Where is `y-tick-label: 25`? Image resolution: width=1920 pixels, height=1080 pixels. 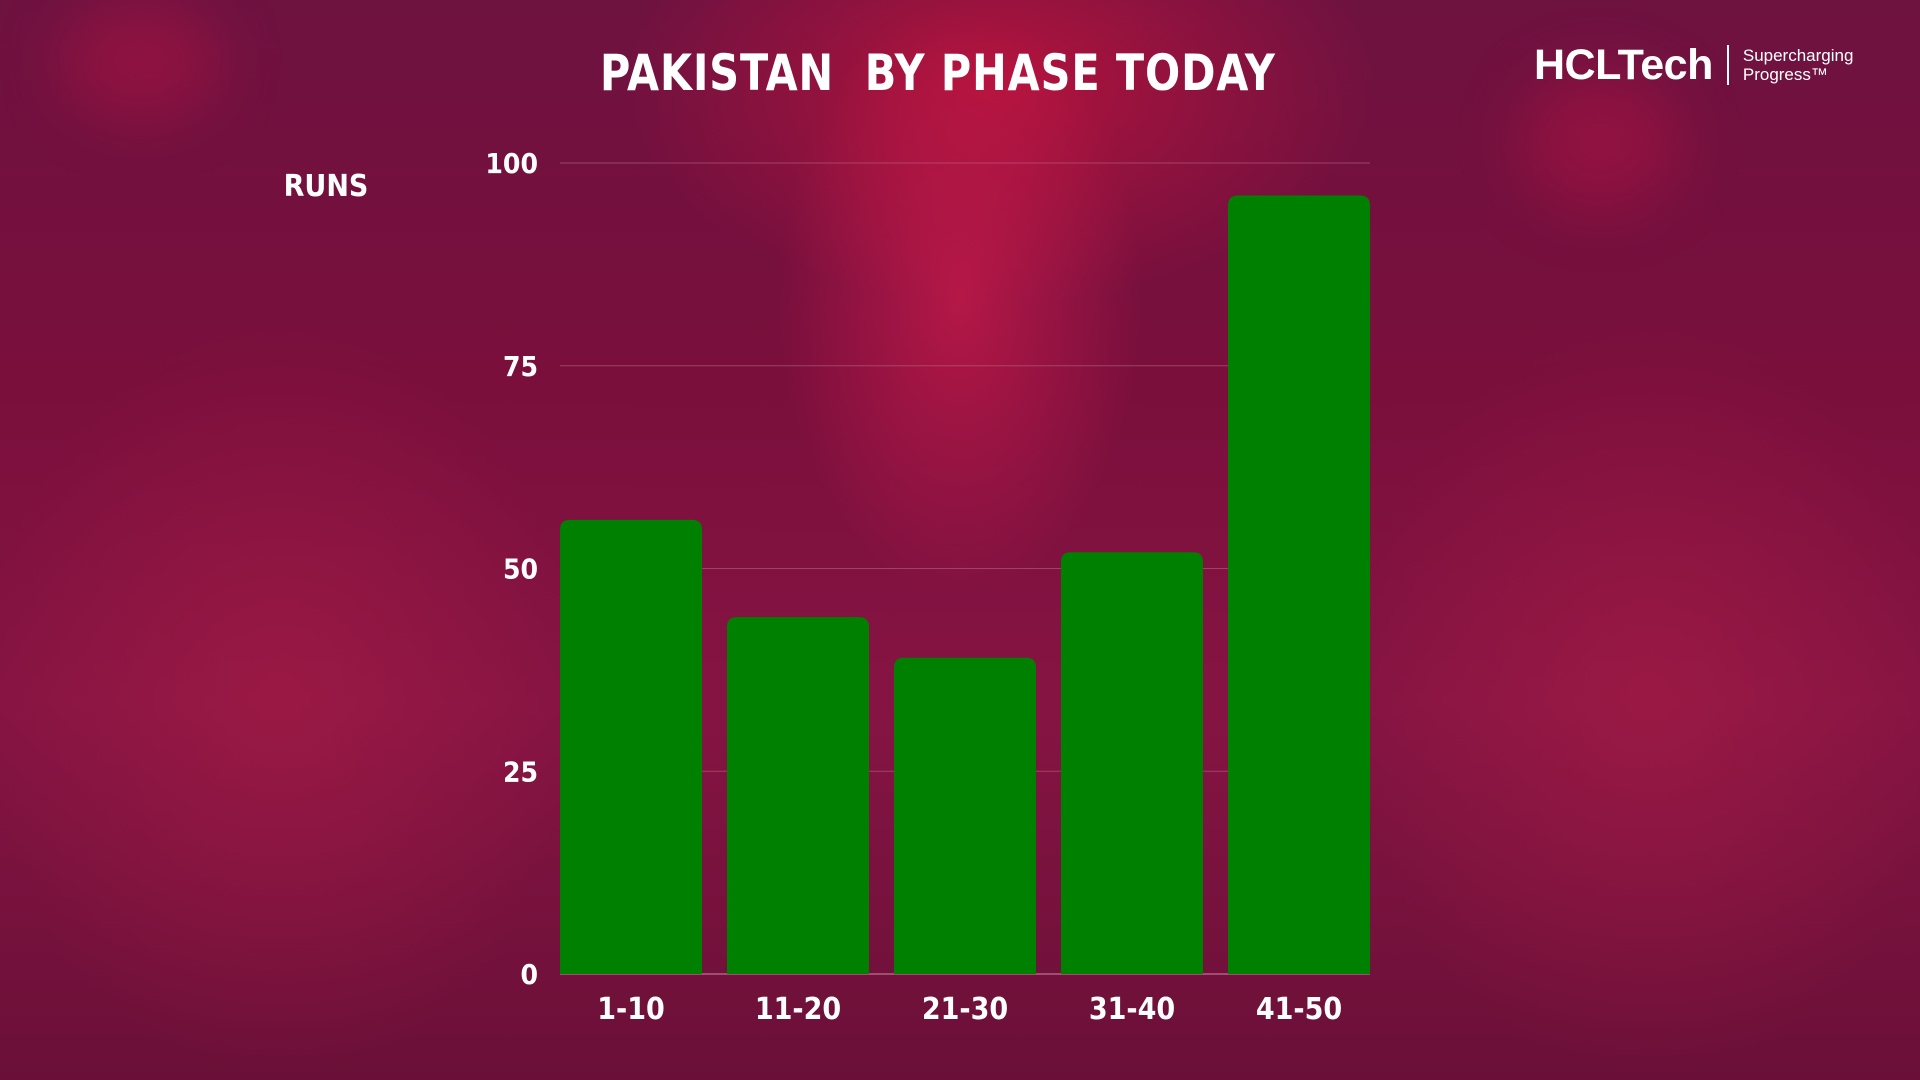
y-tick-label: 25 is located at coordinates (520, 771).